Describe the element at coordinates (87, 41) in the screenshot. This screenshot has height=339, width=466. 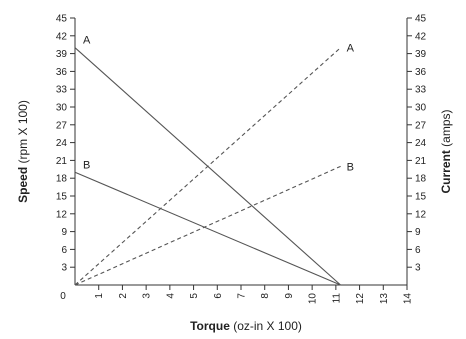
I see `series-a-speed-label: A` at that location.